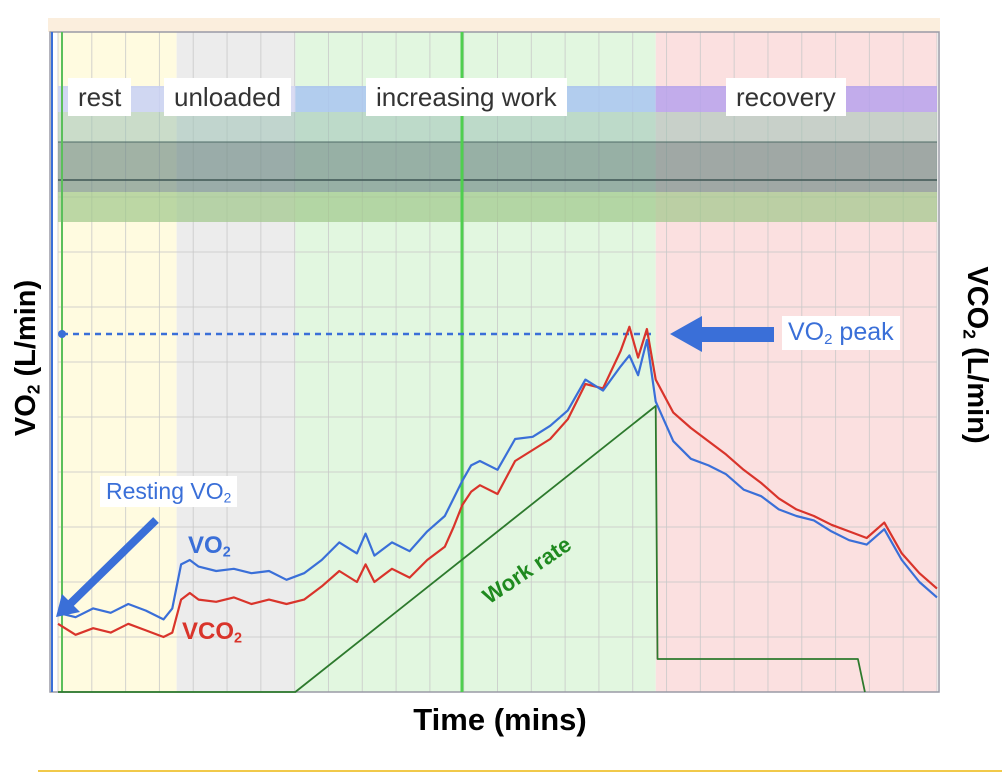 The image size is (1002, 783). Describe the element at coordinates (227, 97) in the screenshot. I see `phase-label-unloaded: unloaded` at that location.